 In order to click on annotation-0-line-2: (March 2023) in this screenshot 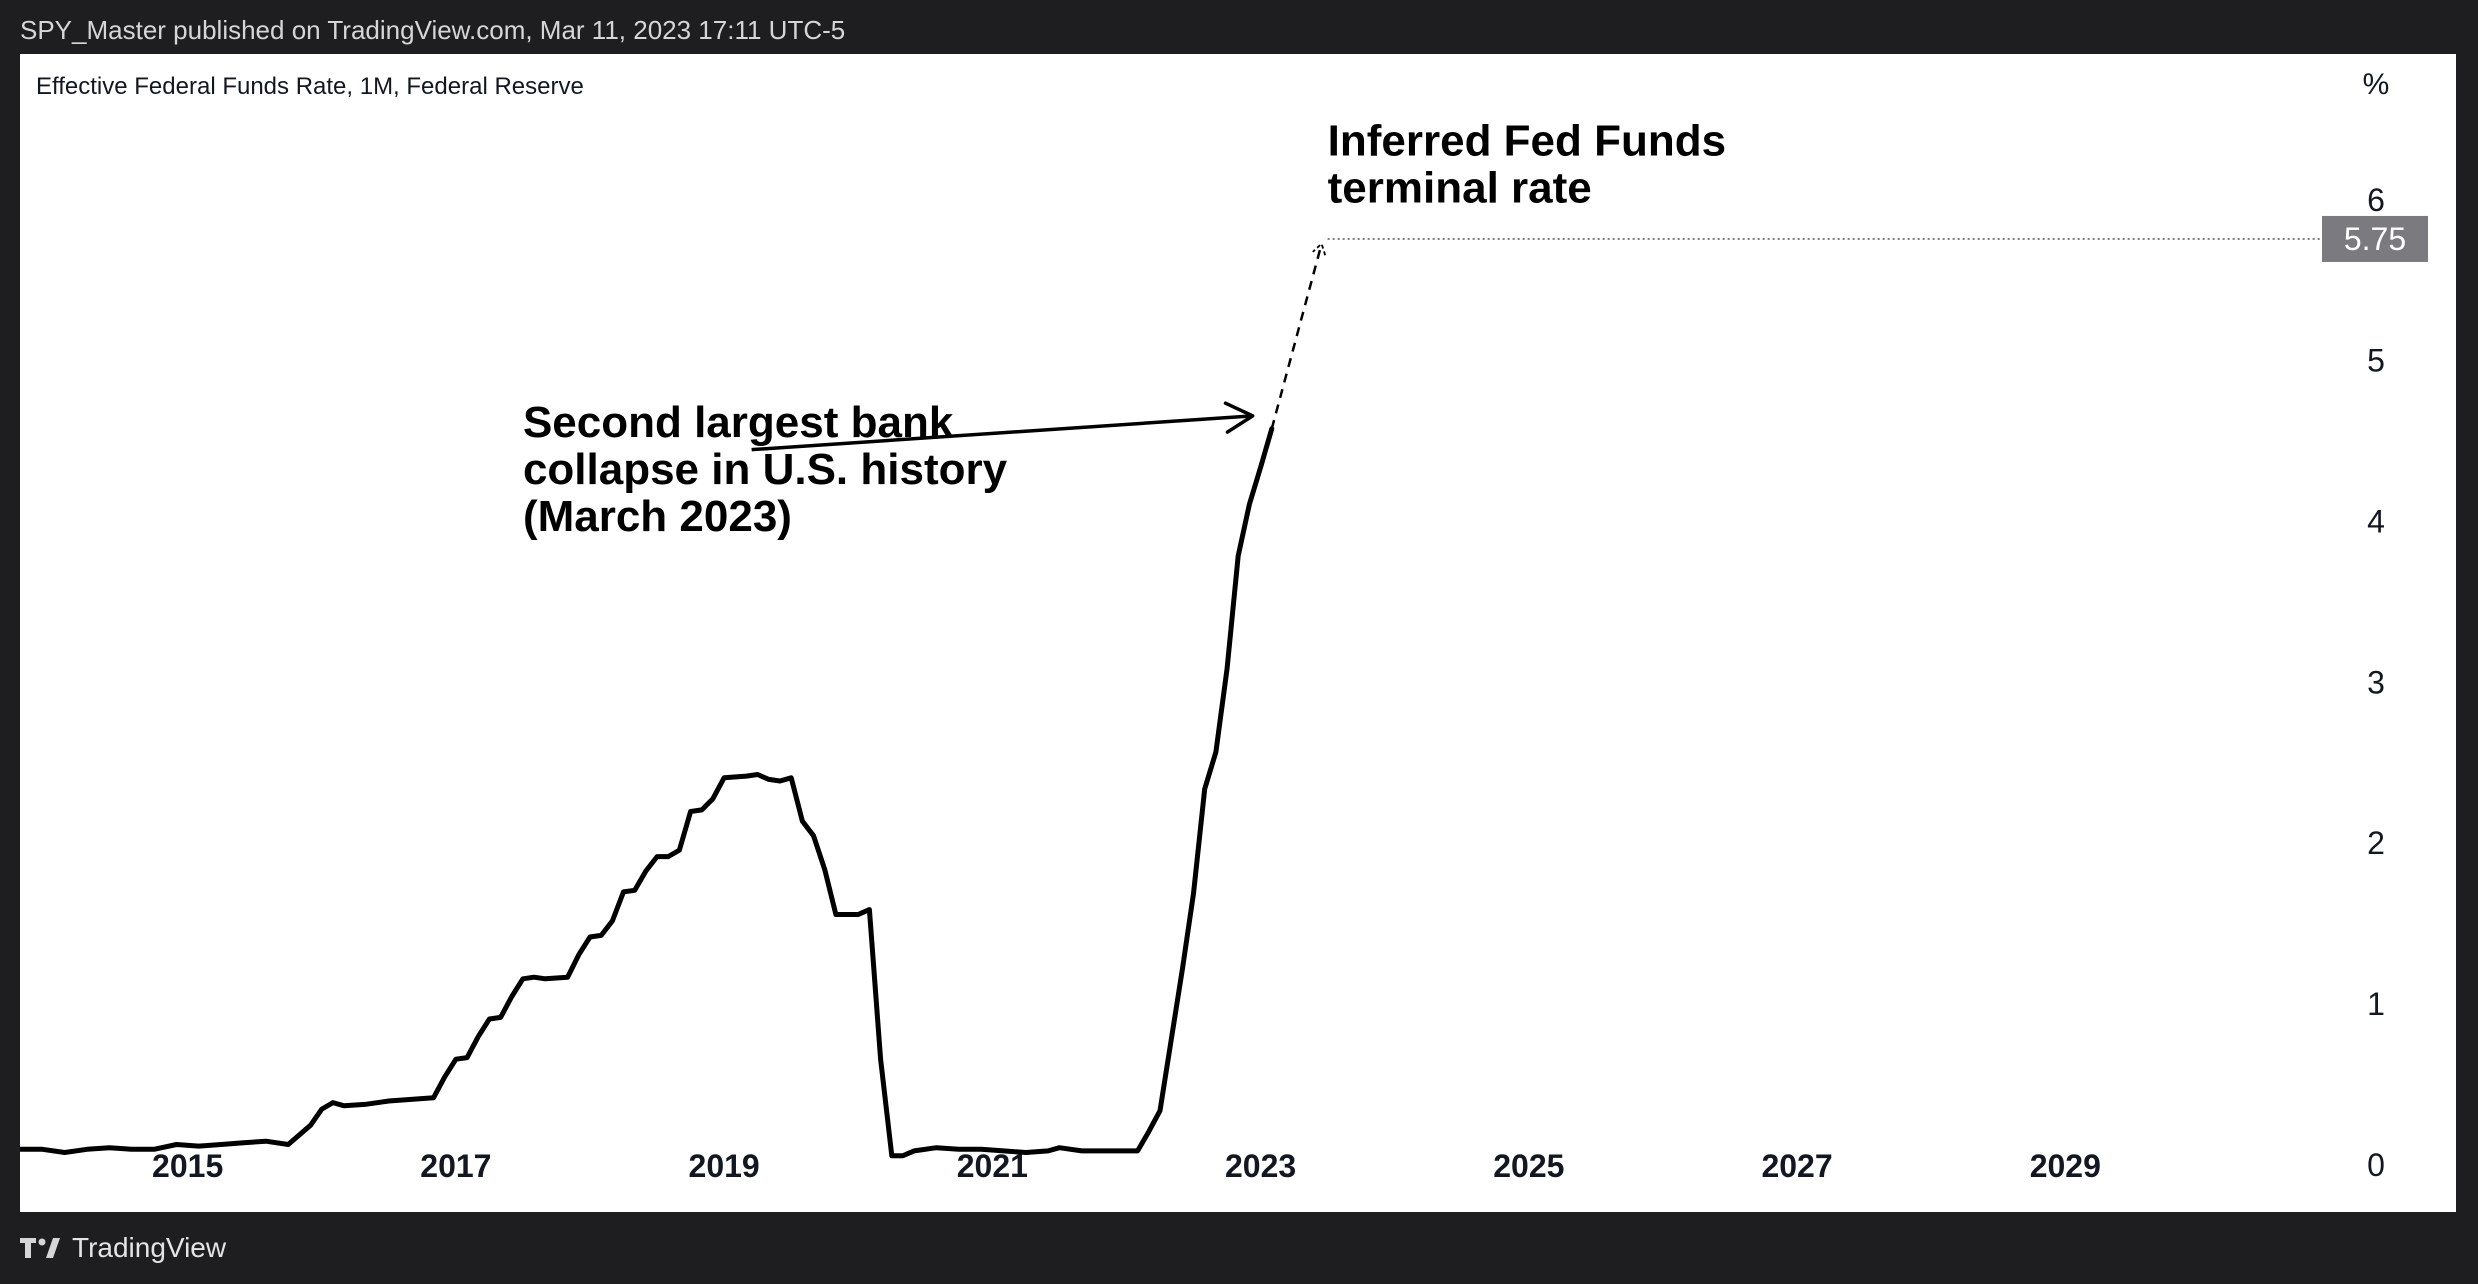, I will do `click(657, 516)`.